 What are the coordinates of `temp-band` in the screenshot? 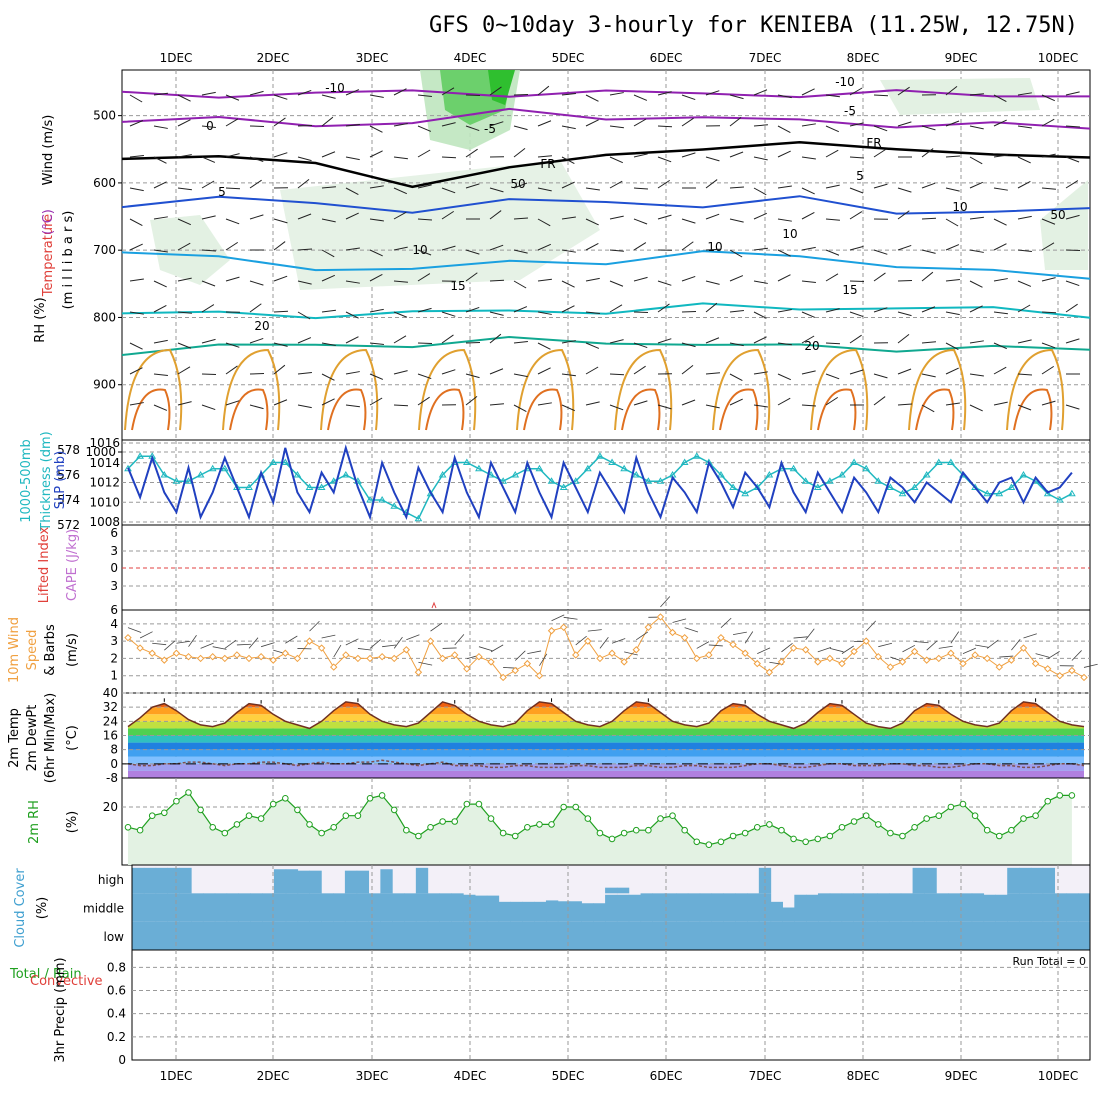 It's located at (606, 746).